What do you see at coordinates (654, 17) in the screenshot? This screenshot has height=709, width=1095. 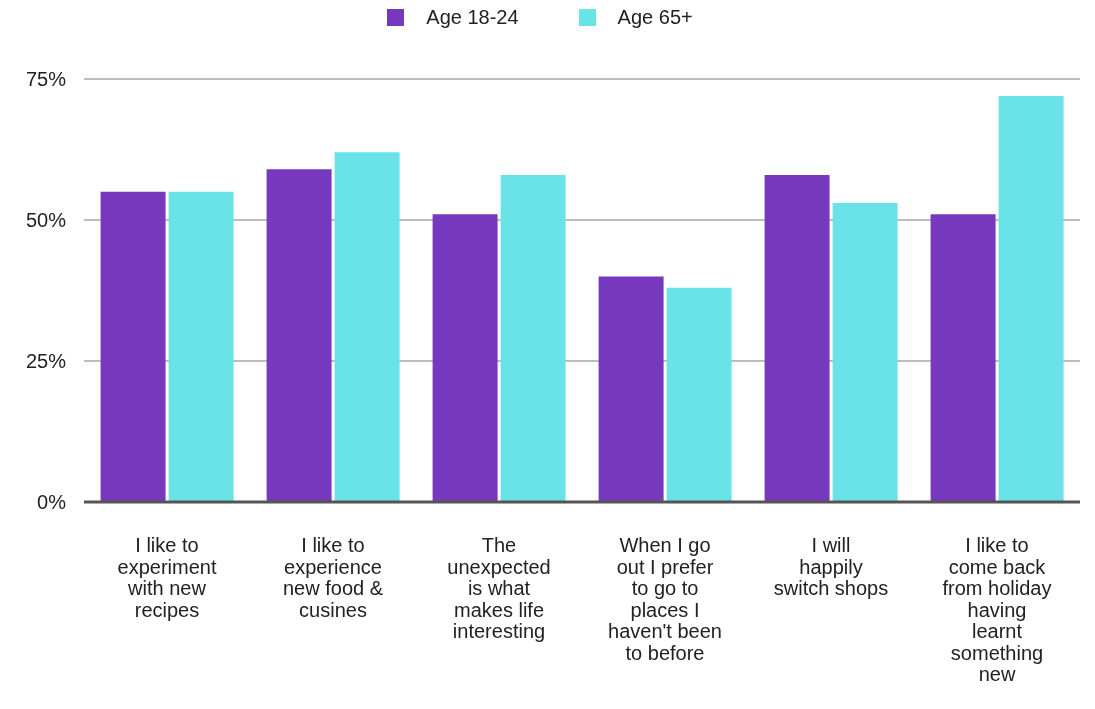 I see `legend-label: Age 65+` at bounding box center [654, 17].